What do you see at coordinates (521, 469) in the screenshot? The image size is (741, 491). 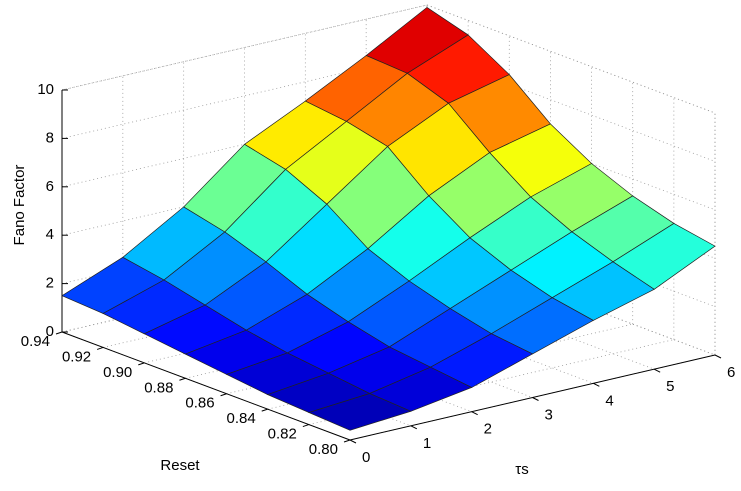 I see `y-axis-label: τs` at bounding box center [521, 469].